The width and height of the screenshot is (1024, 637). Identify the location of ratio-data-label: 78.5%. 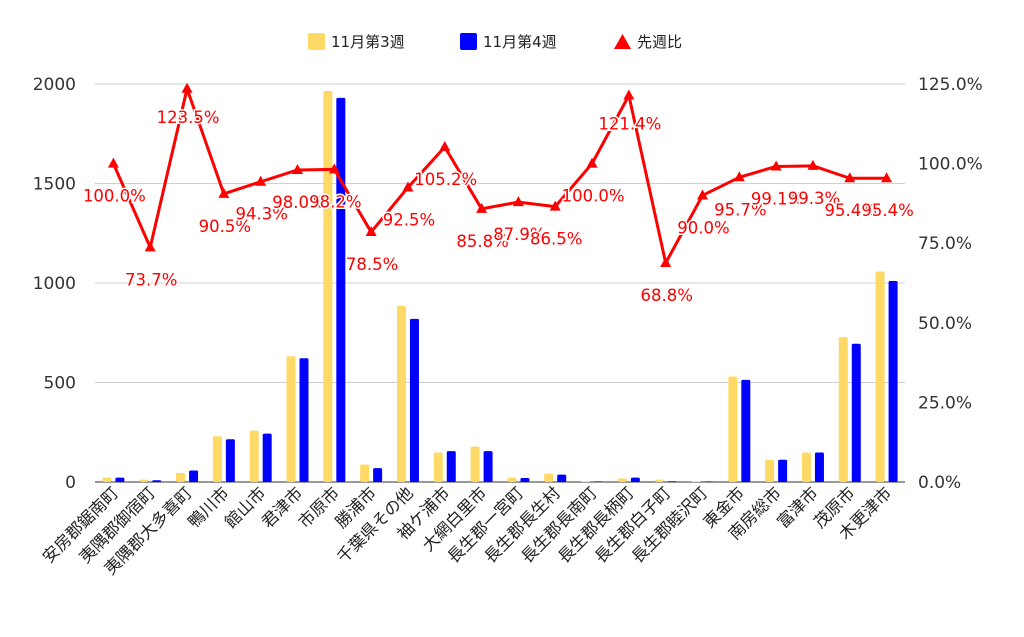
(372, 264).